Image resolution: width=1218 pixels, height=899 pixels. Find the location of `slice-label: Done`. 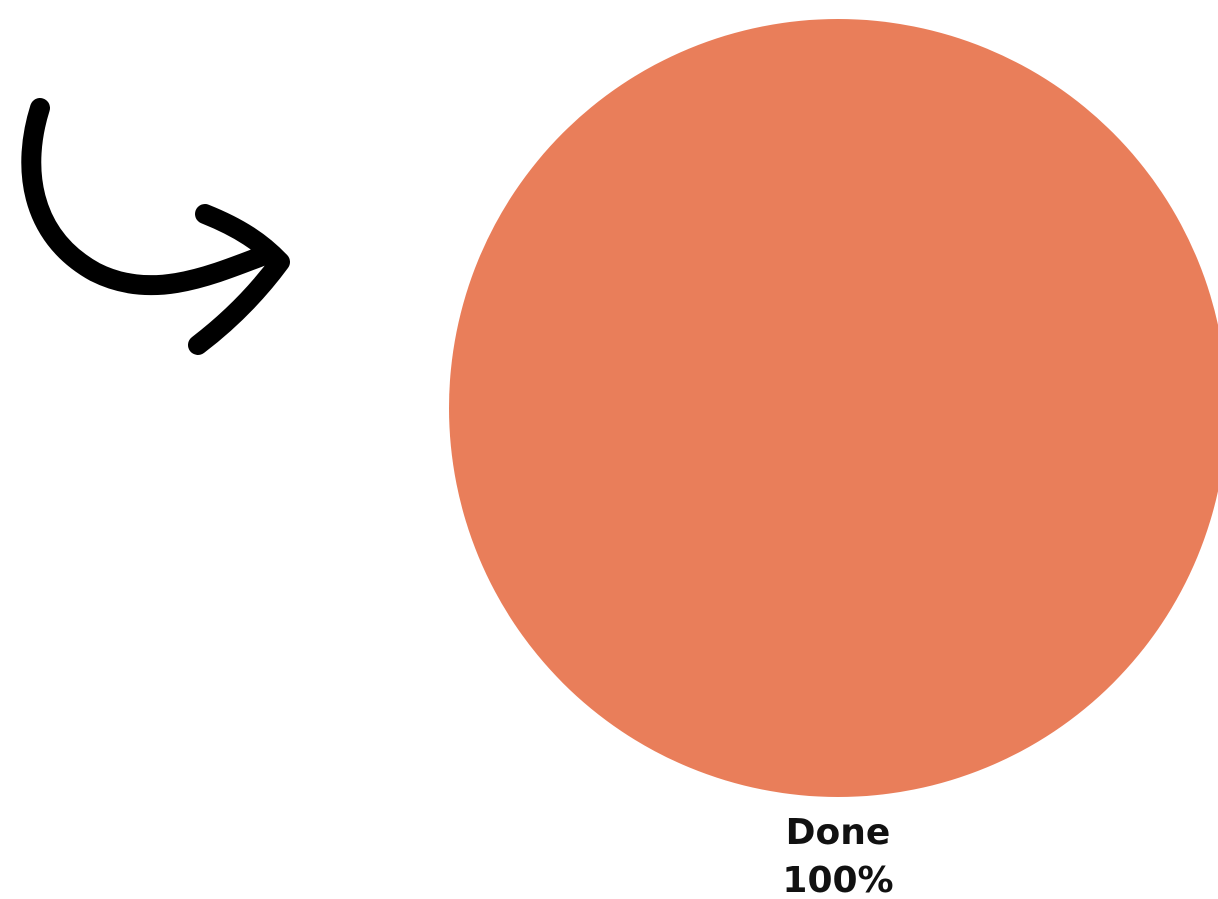

slice-label: Done is located at coordinates (838, 832).